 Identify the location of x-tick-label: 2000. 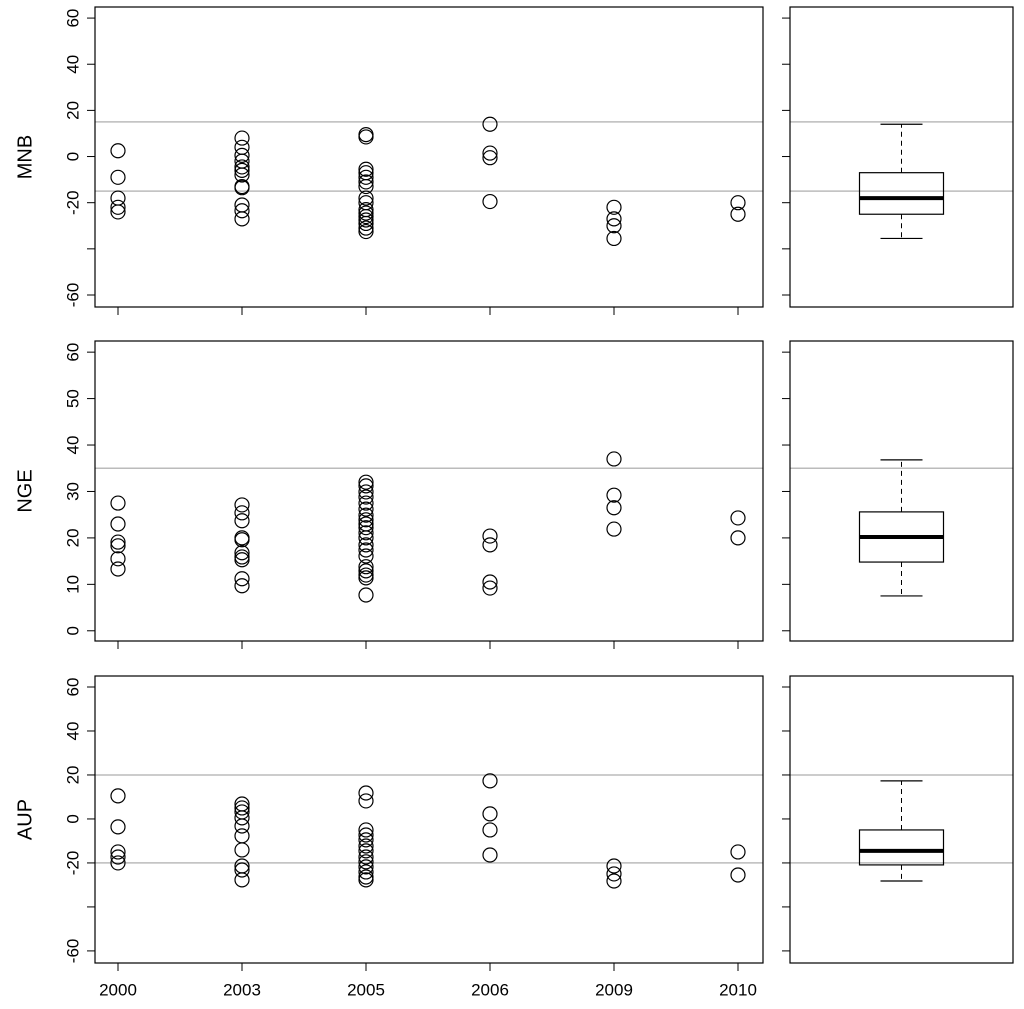
(118, 989).